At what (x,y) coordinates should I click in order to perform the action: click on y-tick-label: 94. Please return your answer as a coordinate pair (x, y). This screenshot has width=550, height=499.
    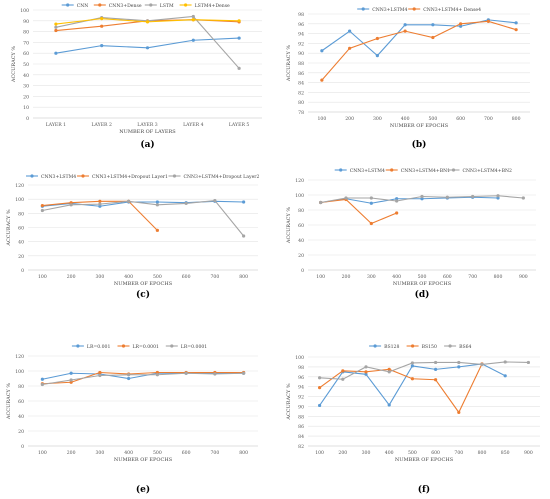
    Looking at the image, I should click on (301, 35).